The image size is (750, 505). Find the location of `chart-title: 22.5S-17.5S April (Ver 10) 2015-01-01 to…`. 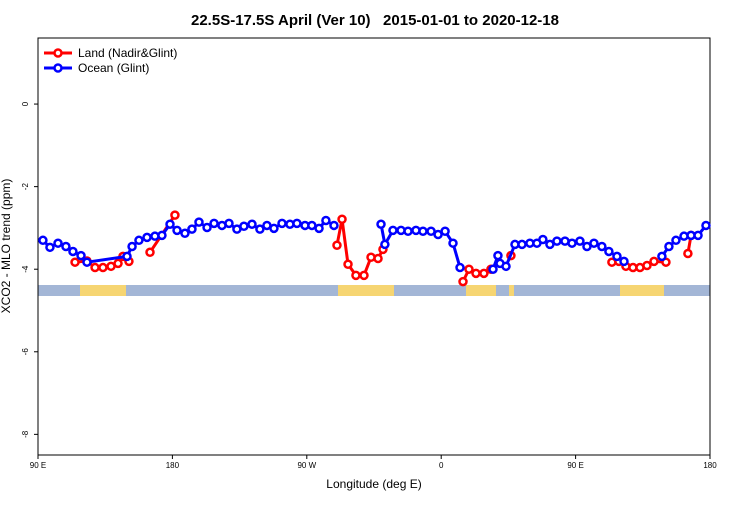

chart-title: 22.5S-17.5S April (Ver 10) 2015-01-01 to… is located at coordinates (375, 20).